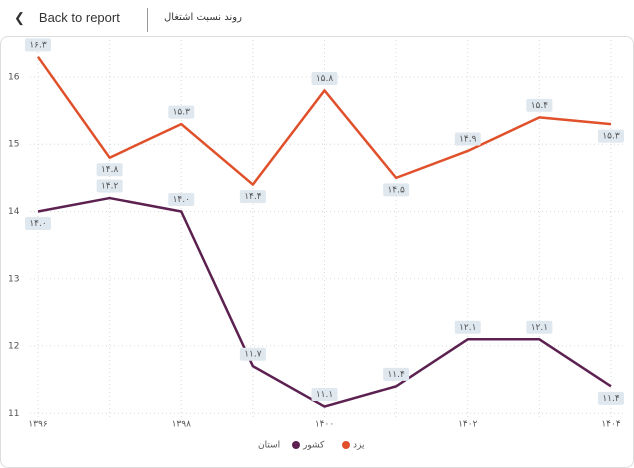  I want to click on x-tick-label: ۱۴۰۴, so click(611, 425).